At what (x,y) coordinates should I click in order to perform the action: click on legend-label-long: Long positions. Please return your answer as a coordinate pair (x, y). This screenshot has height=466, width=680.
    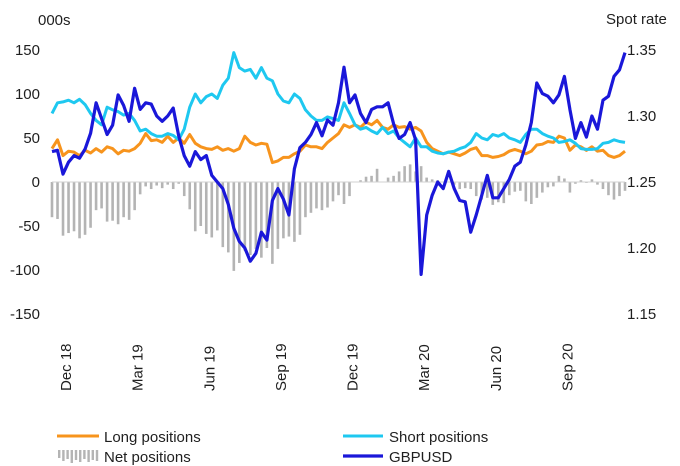
    Looking at the image, I should click on (152, 437).